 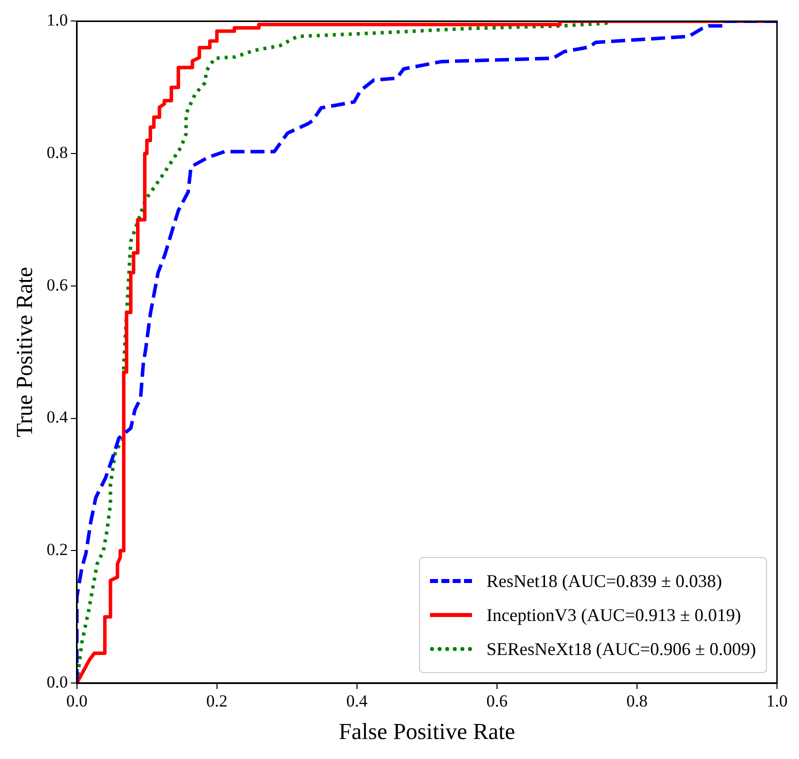 What do you see at coordinates (497, 701) in the screenshot?
I see `x-tick-label: 0.6` at bounding box center [497, 701].